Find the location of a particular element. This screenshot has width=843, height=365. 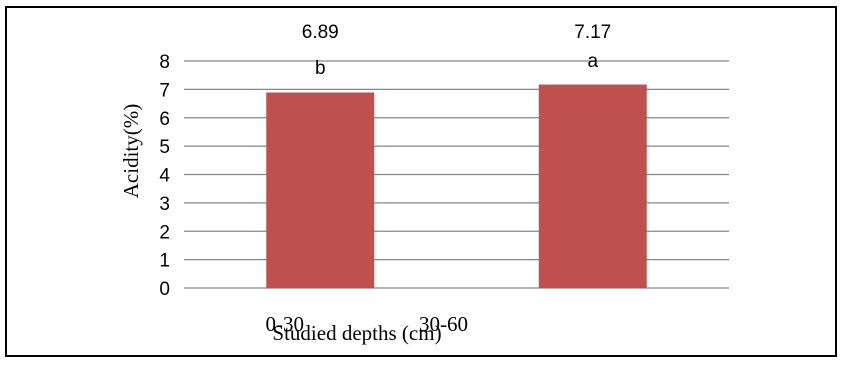

y-tick-labels: 0 1 2 3 4 5 6 7 8 is located at coordinates (164, 176).